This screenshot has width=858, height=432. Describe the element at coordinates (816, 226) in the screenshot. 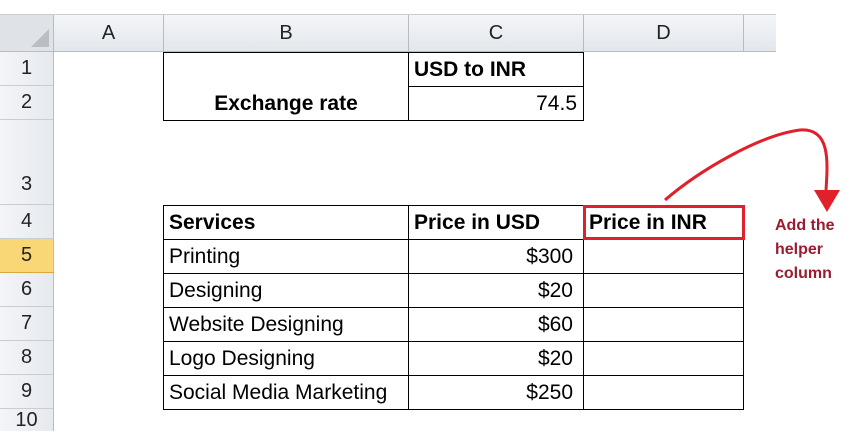

I see `annotation-line-1: Add the` at that location.